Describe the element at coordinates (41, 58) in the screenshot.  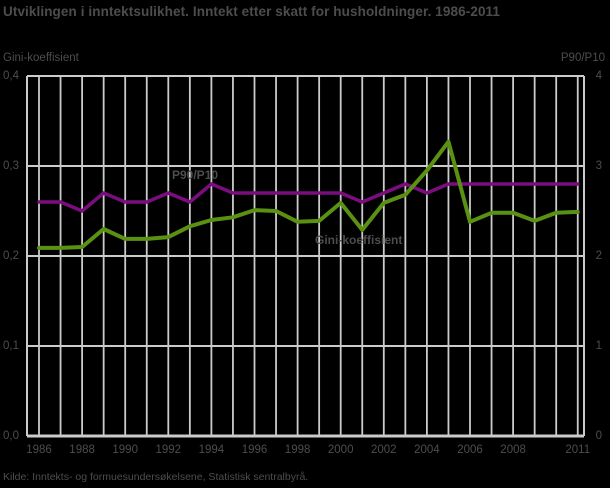
I see `left-axis-title: Gini-koeffisient` at that location.